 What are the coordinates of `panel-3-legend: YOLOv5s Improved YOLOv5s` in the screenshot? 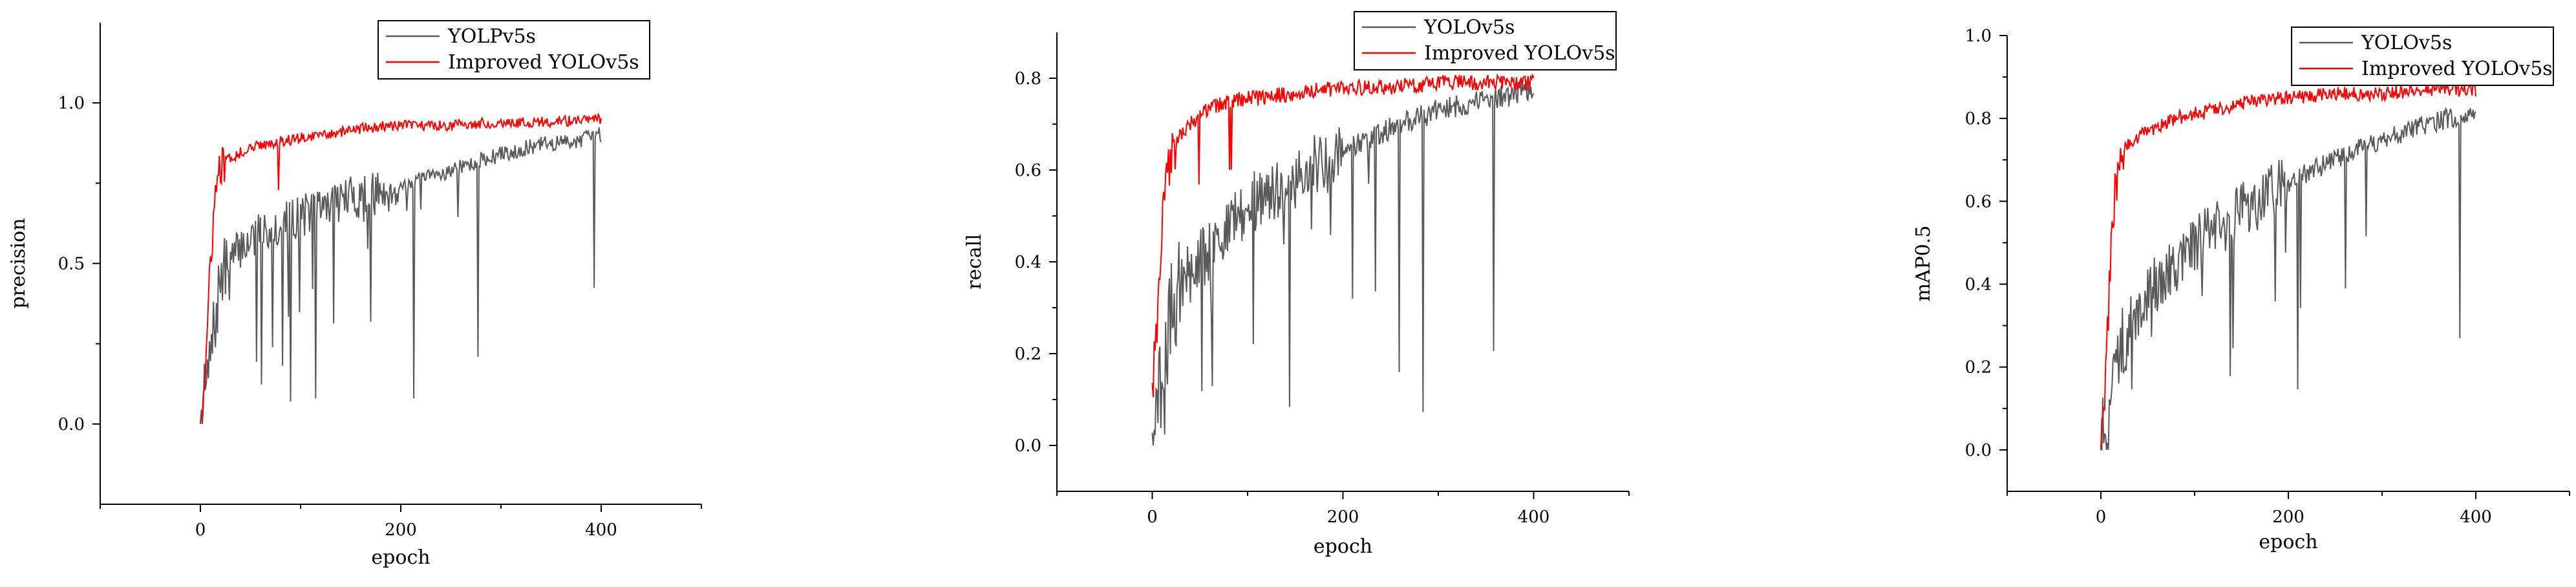 It's located at (2422, 56).